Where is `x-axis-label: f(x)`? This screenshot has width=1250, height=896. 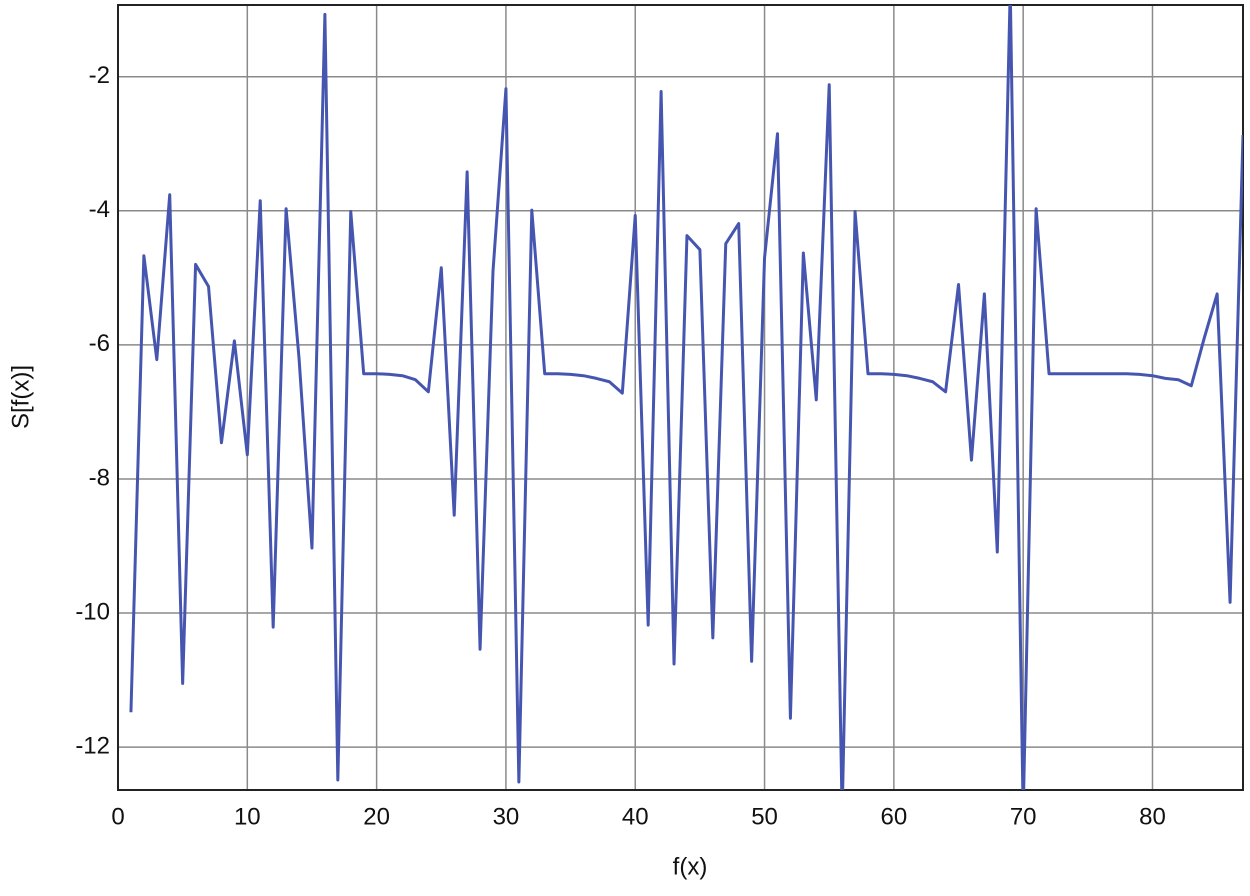
x-axis-label: f(x) is located at coordinates (690, 866).